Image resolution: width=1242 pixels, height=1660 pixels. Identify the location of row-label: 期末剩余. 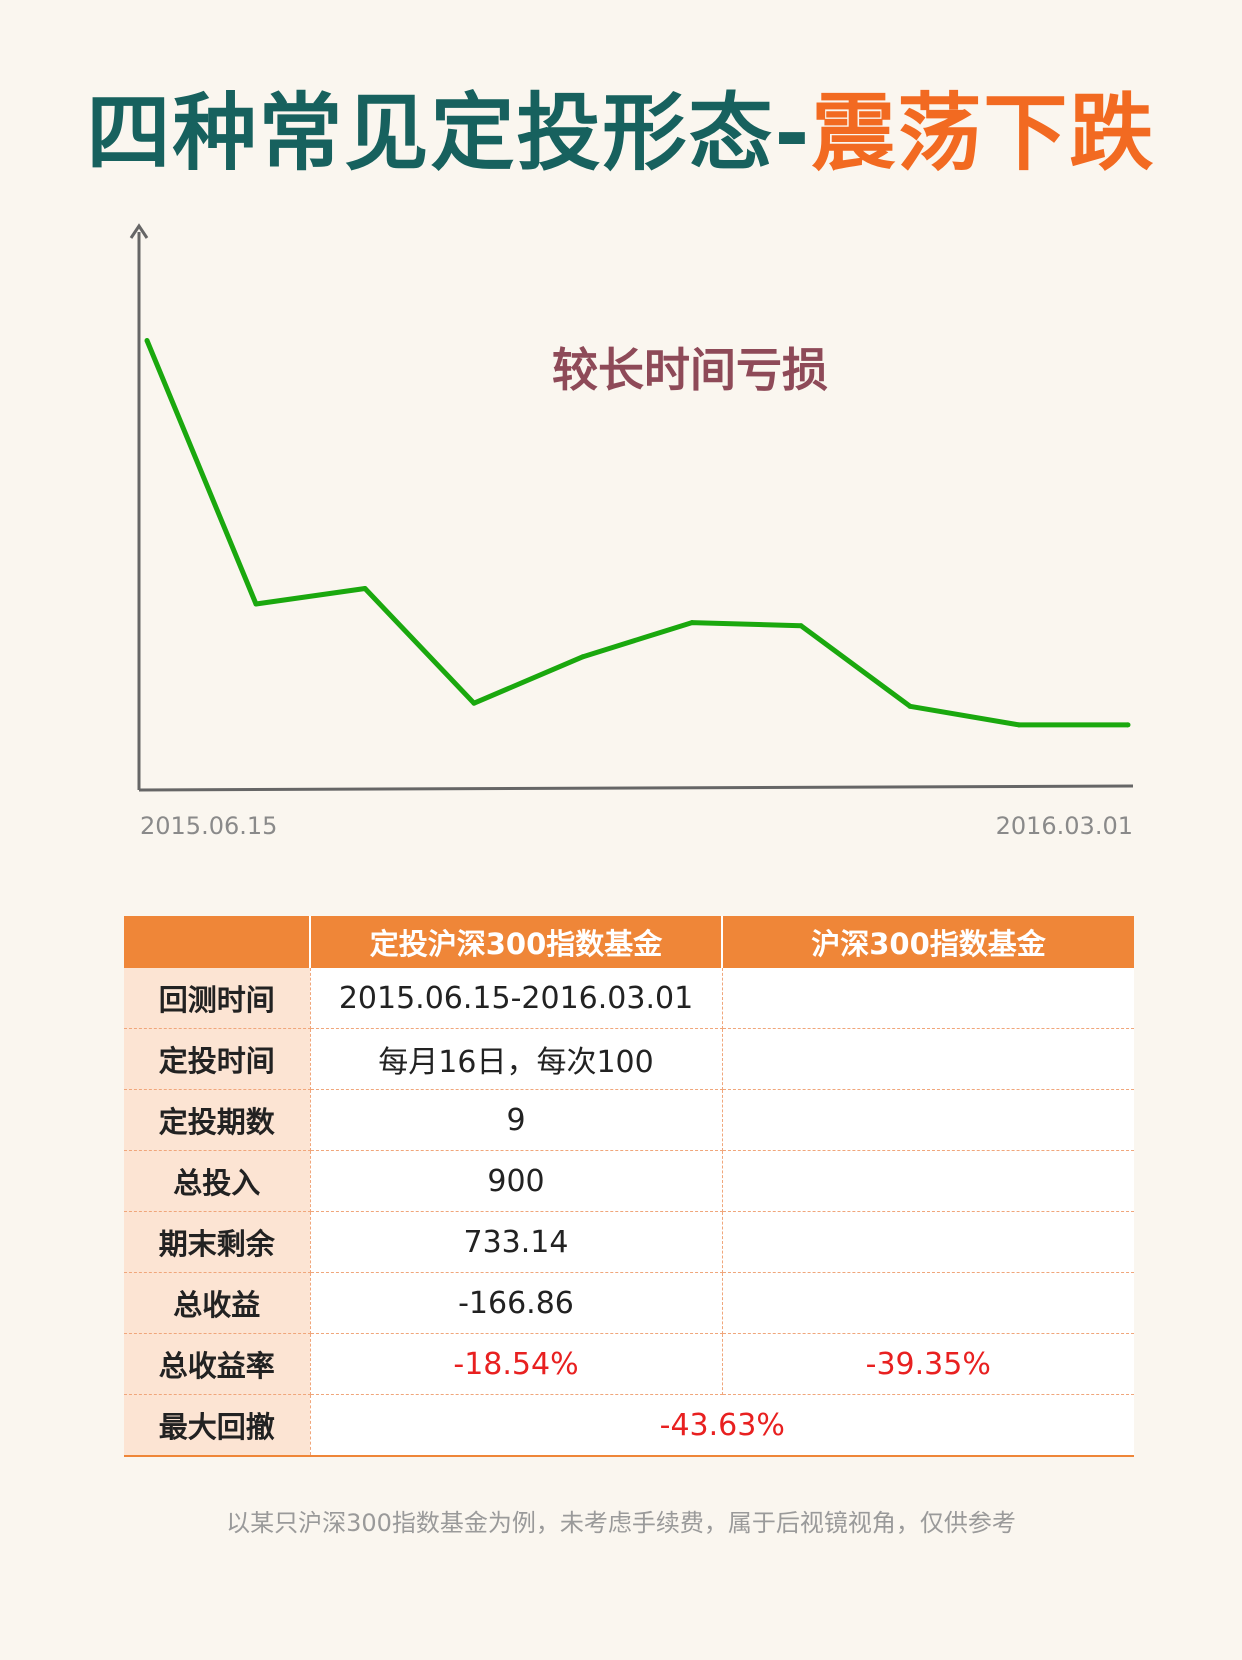
(217, 1242).